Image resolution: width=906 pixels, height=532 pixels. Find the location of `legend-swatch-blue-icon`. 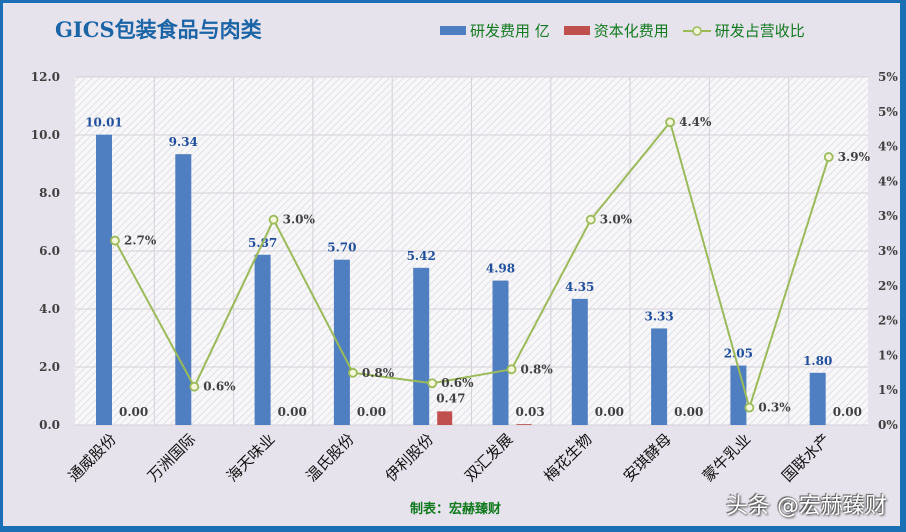

legend-swatch-blue-icon is located at coordinates (453, 30).